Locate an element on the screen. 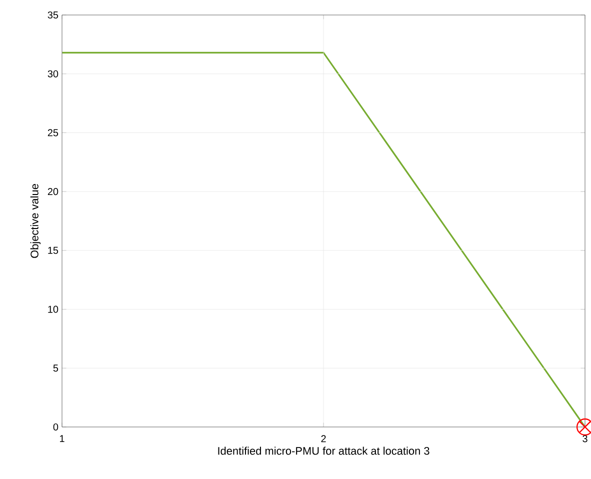 This screenshot has width=591, height=479. y-axis-title: Objective value is located at coordinates (35, 221).